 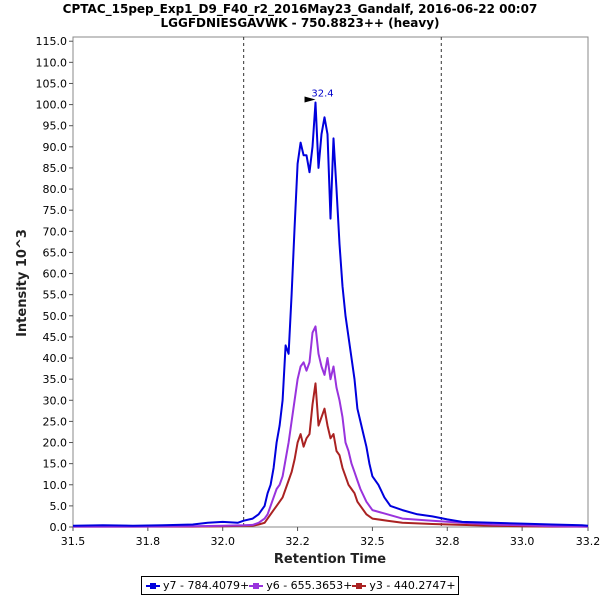 I want to click on y-tick-label: 75.0, so click(x=55, y=210).